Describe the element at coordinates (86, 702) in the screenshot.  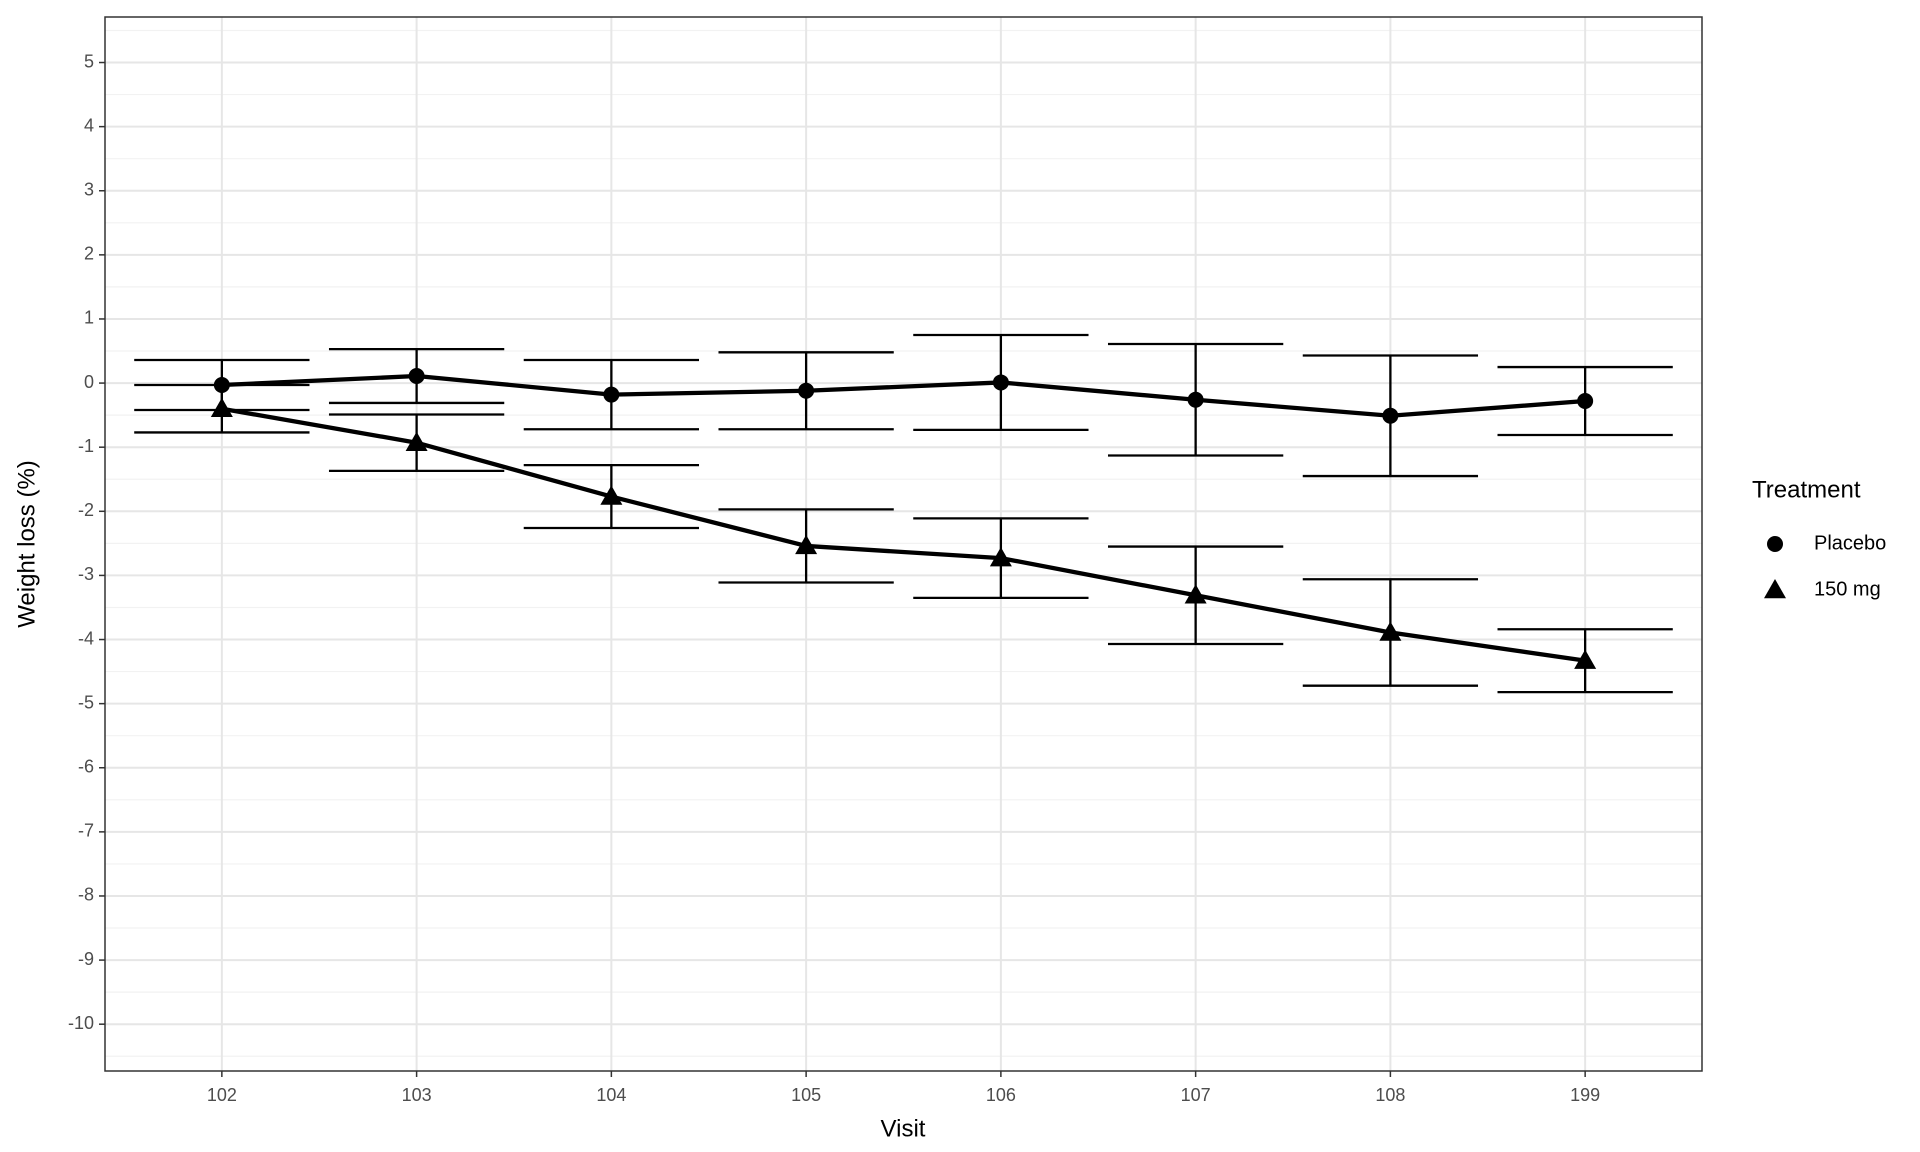
I see `y-tick-label: -5` at that location.